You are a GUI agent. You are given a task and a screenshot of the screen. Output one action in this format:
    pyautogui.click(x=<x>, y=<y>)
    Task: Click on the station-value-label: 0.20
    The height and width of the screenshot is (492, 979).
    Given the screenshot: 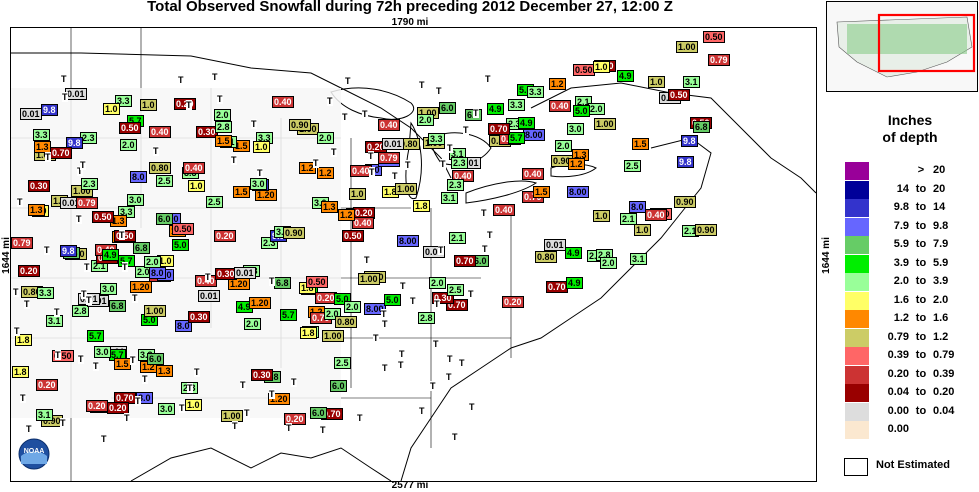 What is the action you would take?
    pyautogui.click(x=47, y=385)
    